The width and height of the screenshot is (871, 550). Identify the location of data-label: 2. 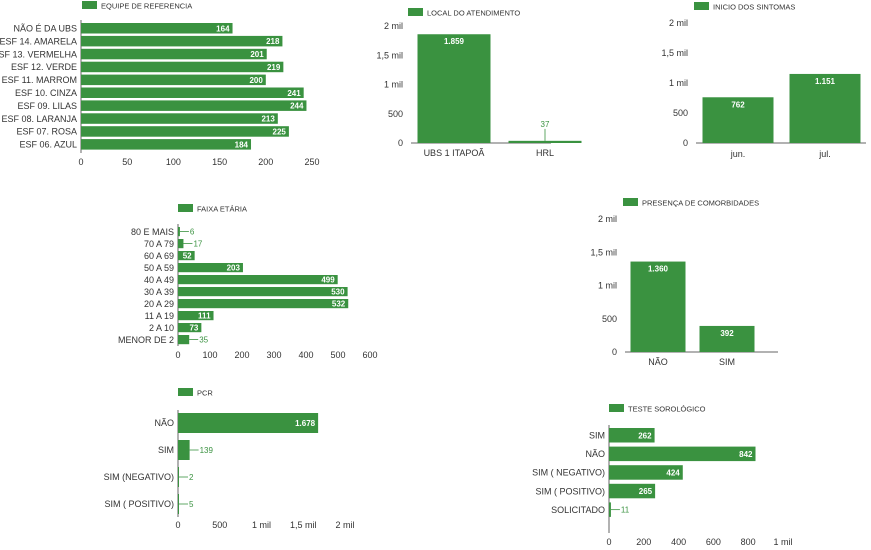
(191, 477).